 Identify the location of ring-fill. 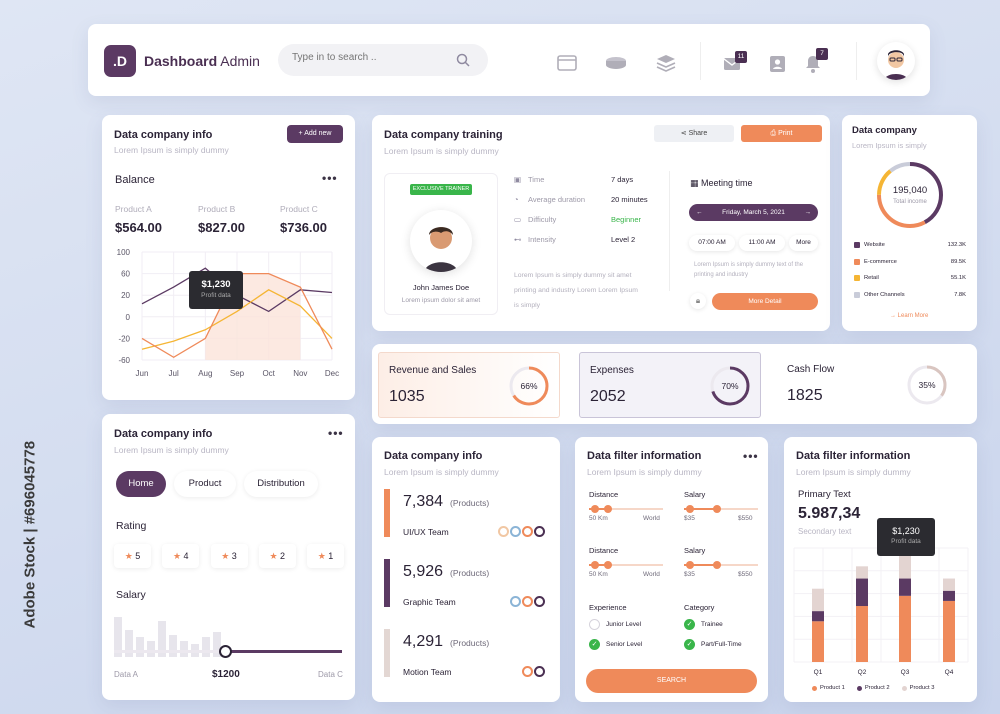
(529, 386).